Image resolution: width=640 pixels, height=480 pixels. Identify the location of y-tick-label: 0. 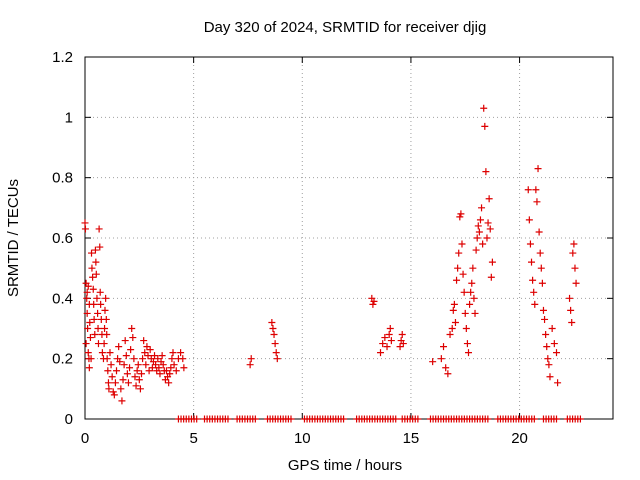
(69, 419).